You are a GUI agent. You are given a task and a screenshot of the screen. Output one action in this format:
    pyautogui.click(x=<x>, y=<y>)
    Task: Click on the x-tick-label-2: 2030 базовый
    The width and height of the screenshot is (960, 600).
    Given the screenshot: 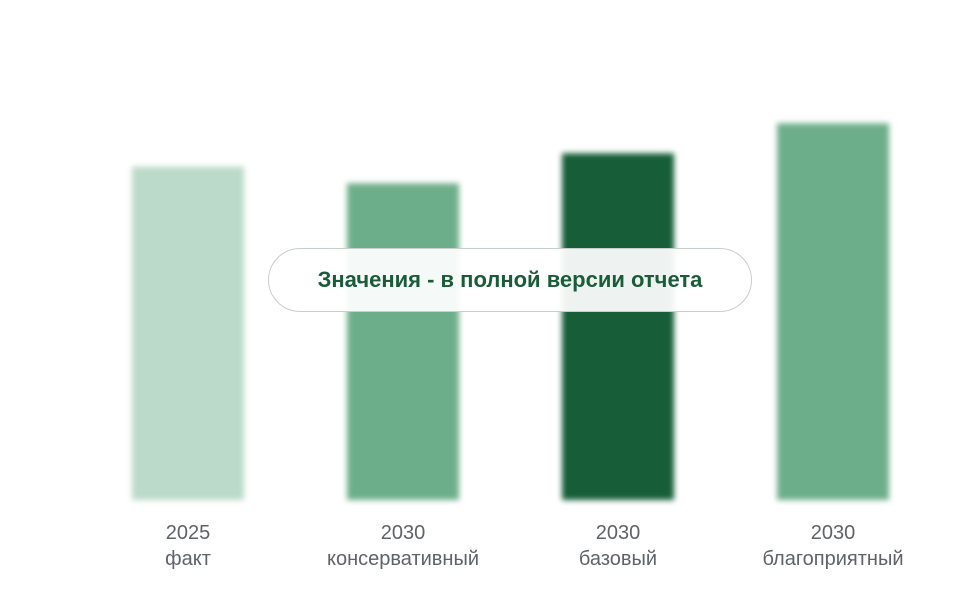 What is the action you would take?
    pyautogui.click(x=618, y=546)
    